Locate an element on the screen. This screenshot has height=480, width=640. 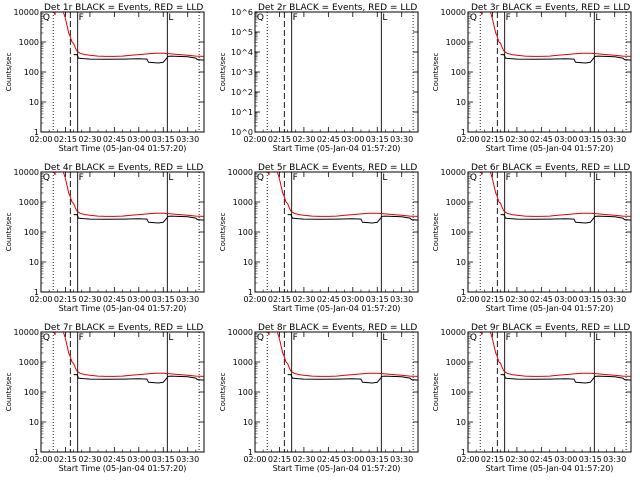
panel-title: Det 7r BLACK = Events, RED = LLD is located at coordinates (123, 328).